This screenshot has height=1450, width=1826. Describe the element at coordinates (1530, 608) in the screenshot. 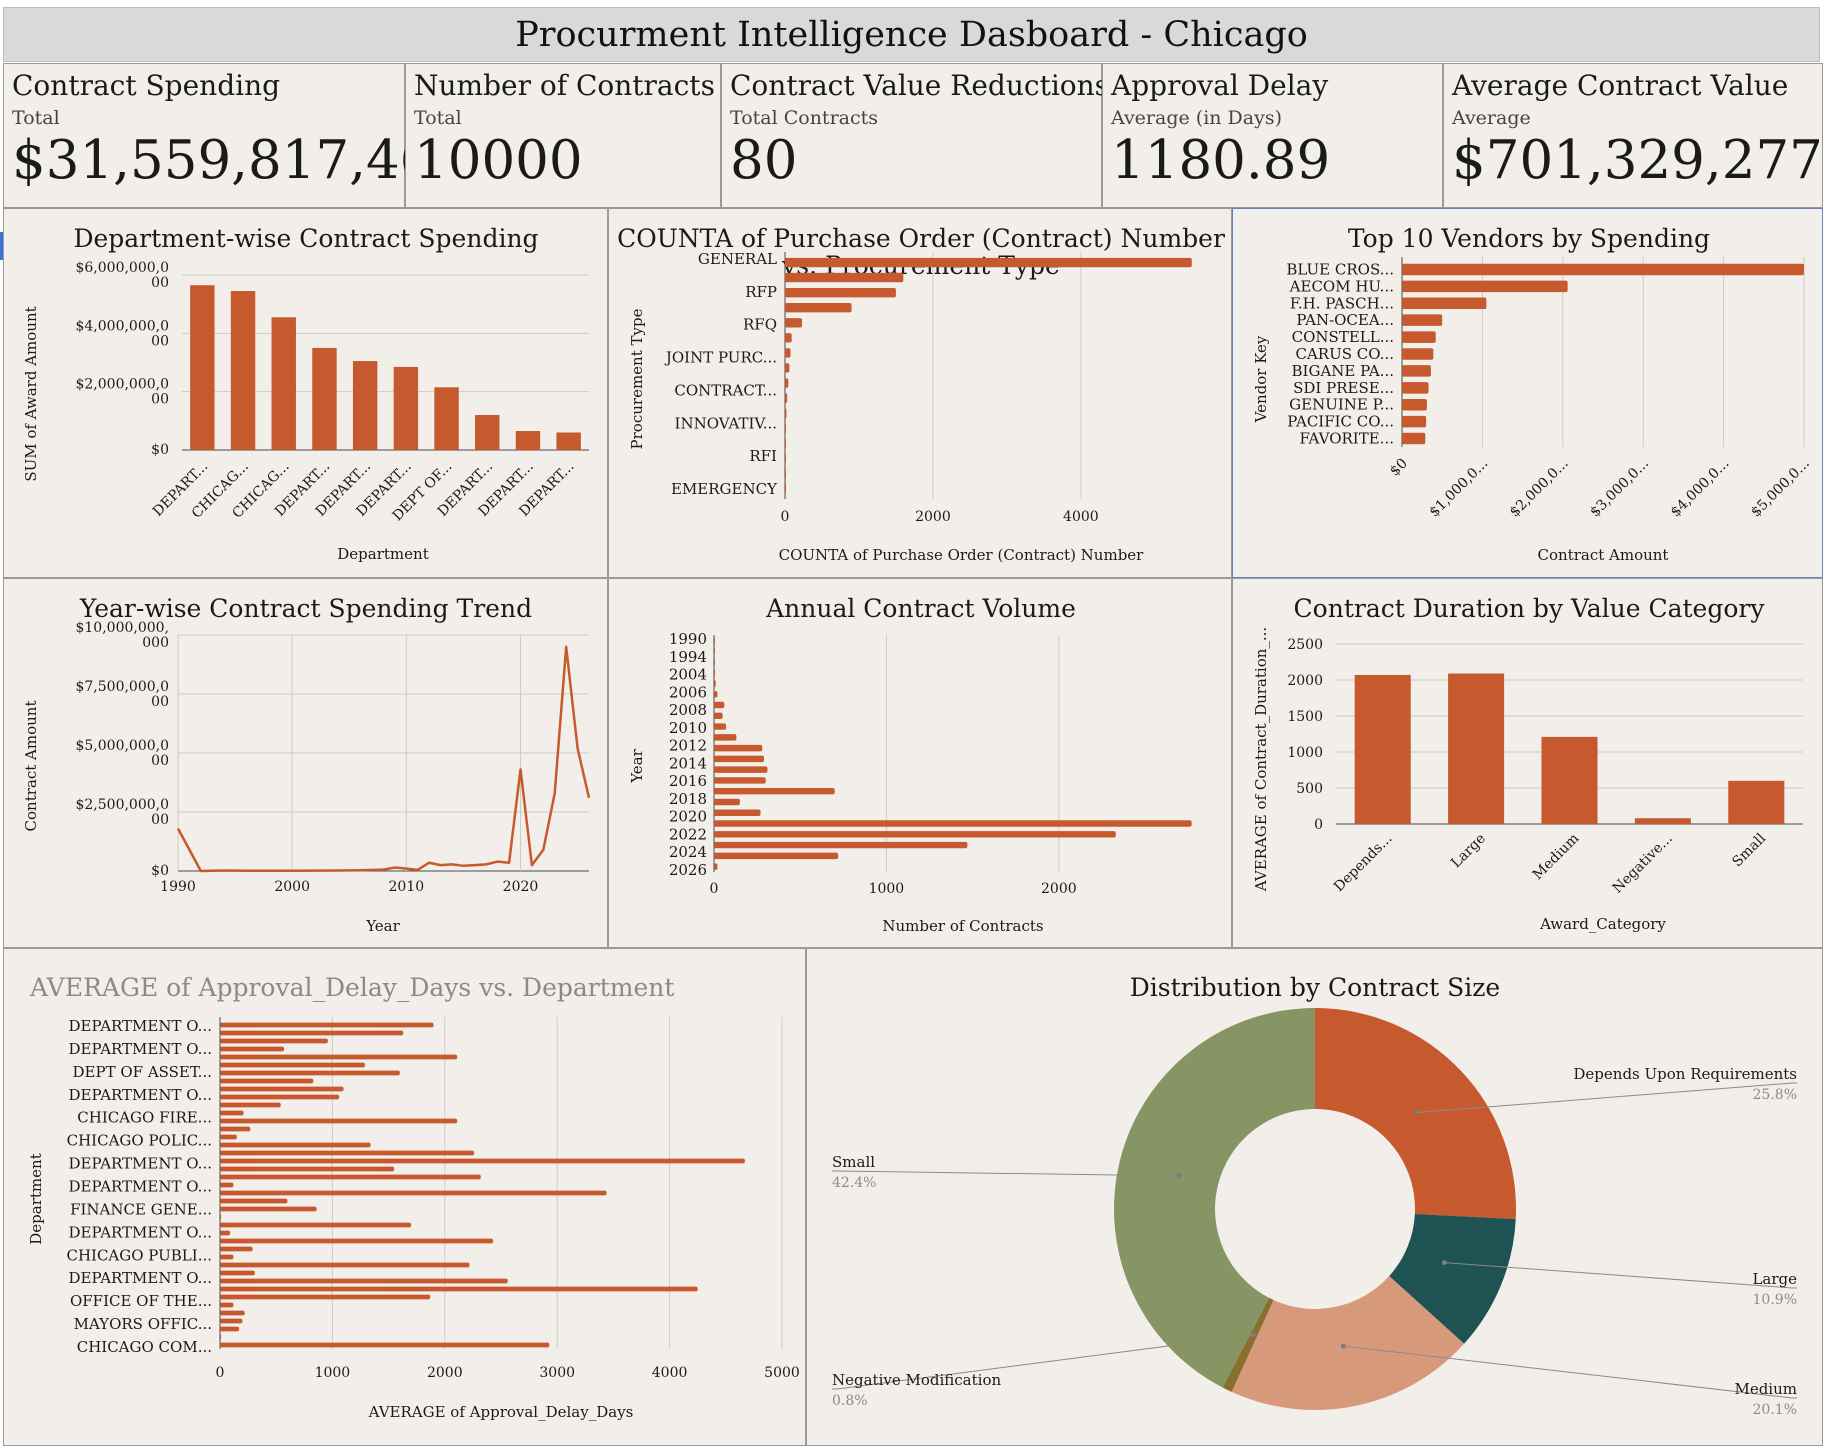

I see `chart-title: Contract Duration by Value Category` at that location.